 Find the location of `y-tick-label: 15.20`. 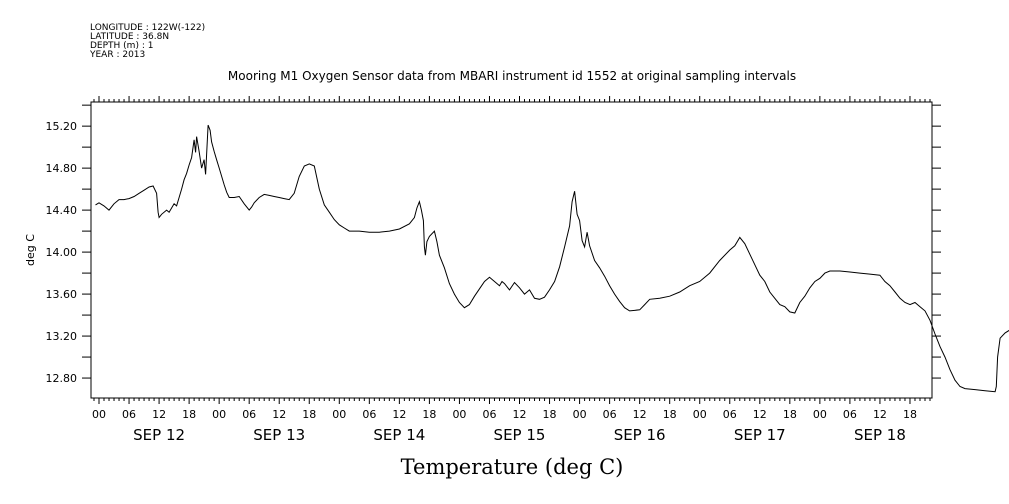

y-tick-label: 15.20 is located at coordinates (62, 126).